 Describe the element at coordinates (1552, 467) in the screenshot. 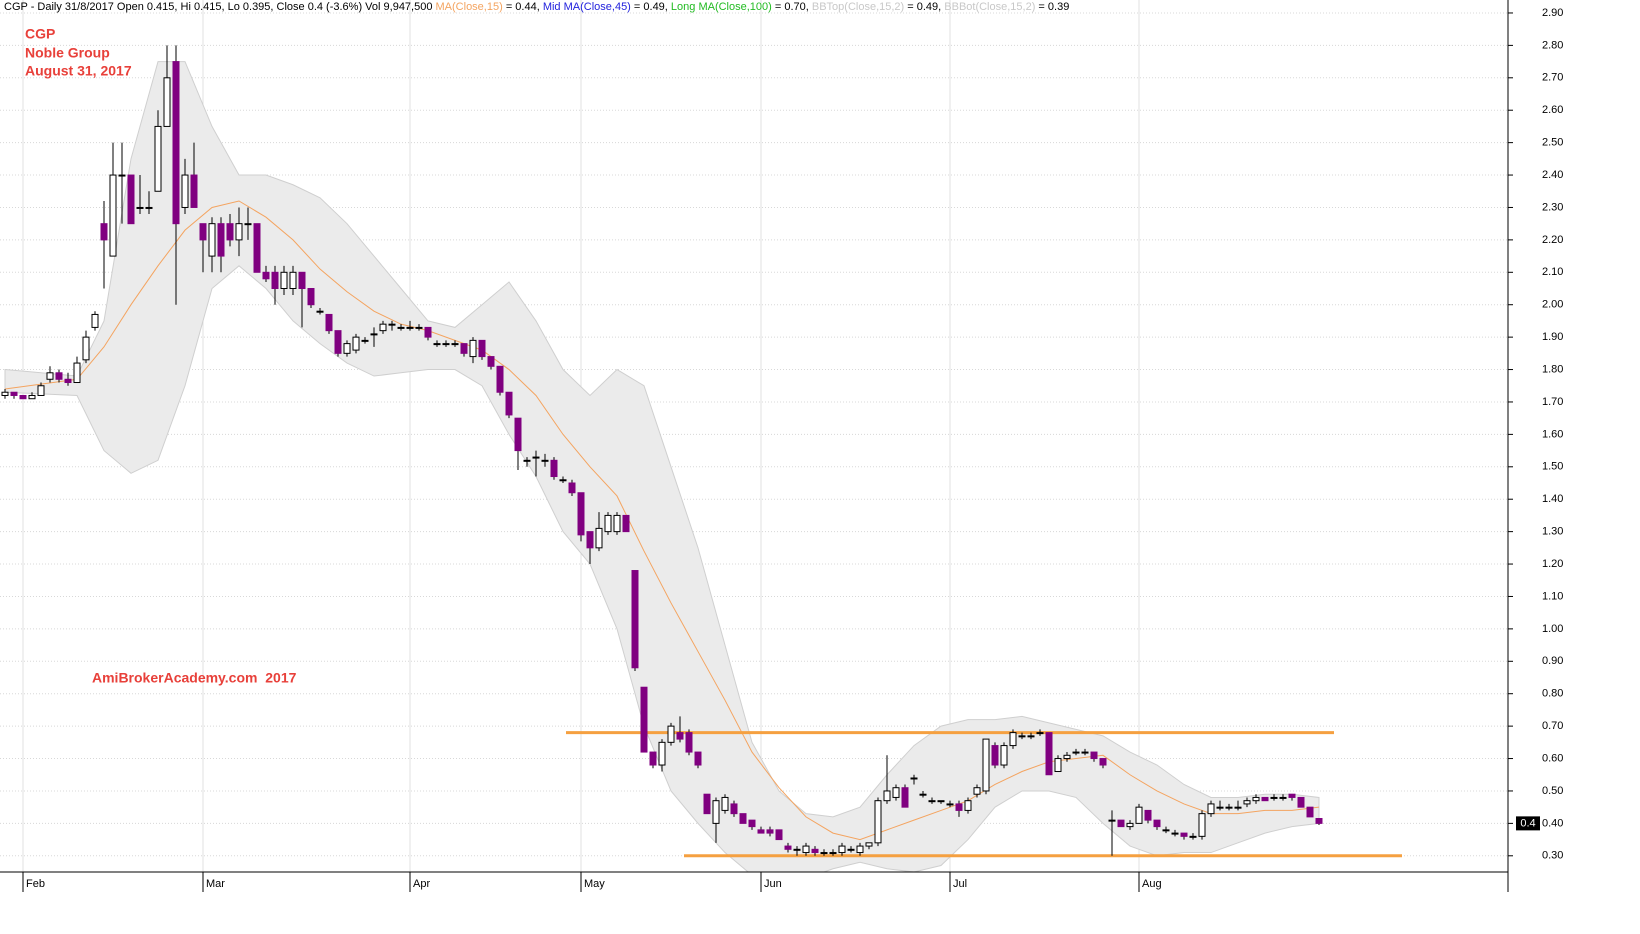

I see `y-tick-label: 1.50` at that location.